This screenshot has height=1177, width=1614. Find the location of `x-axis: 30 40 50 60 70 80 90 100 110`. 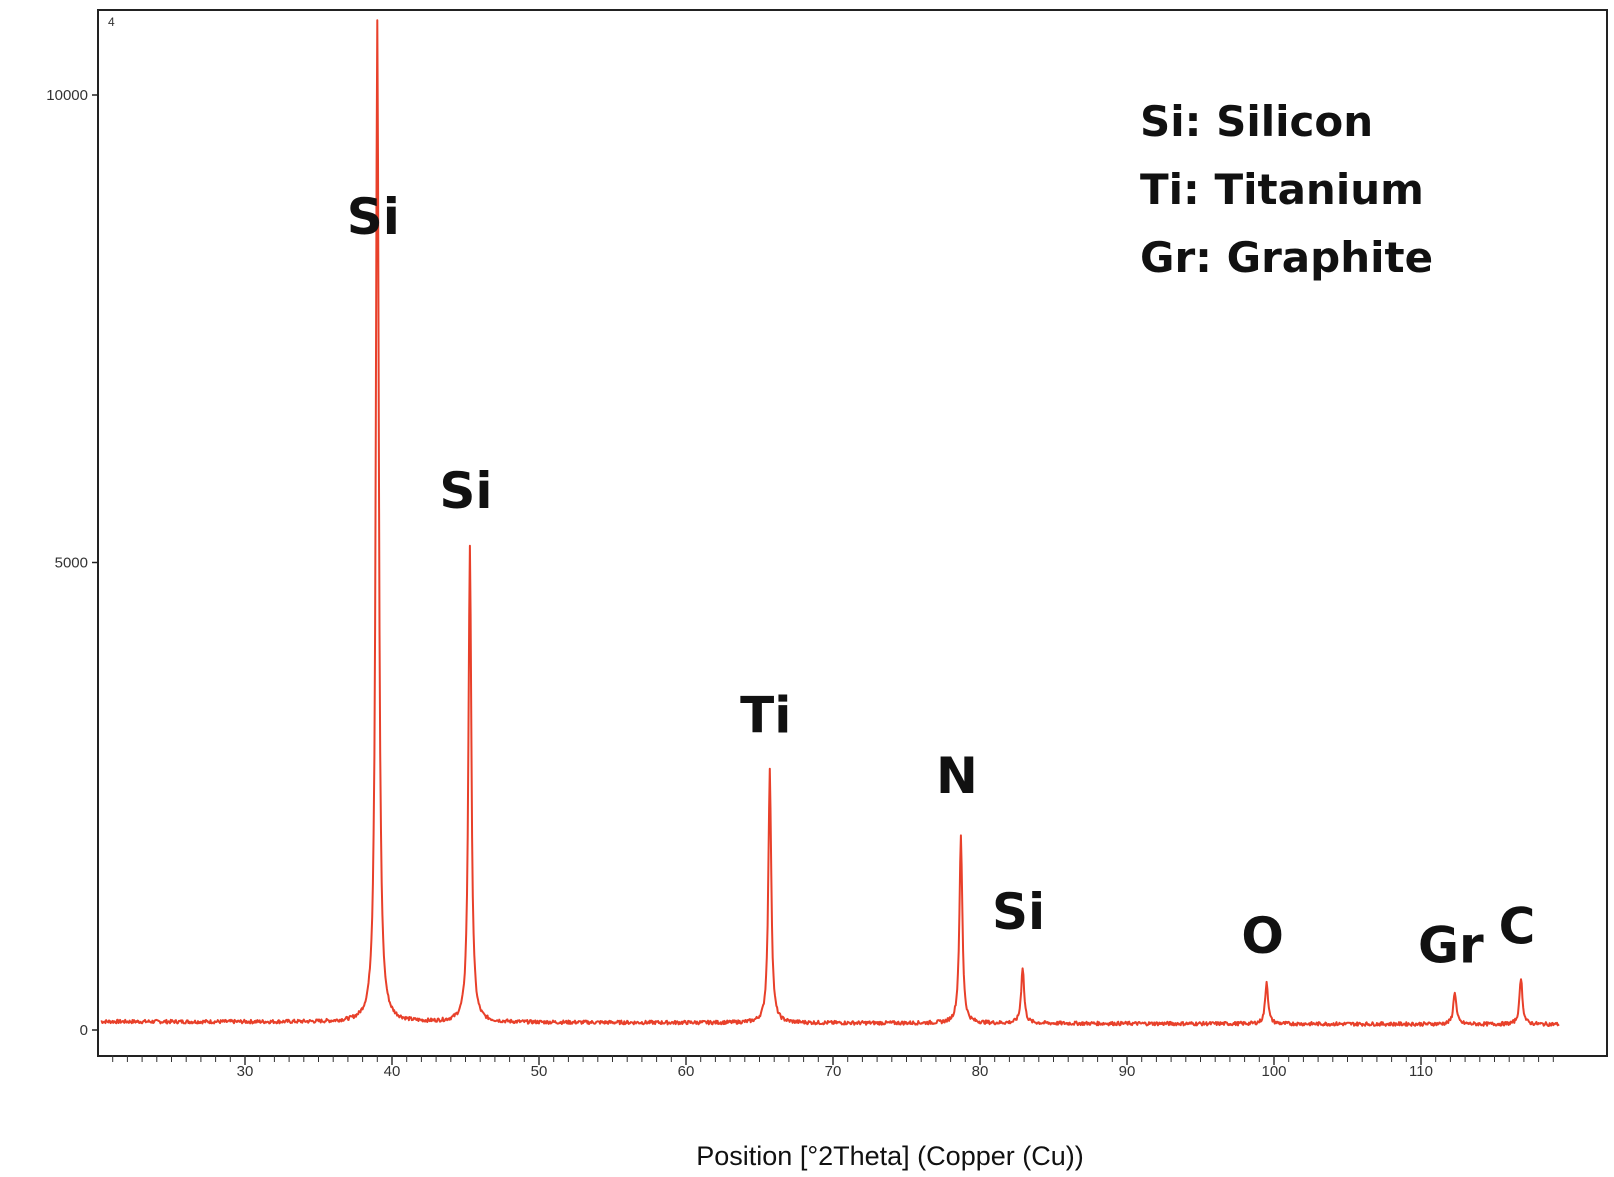

x-axis: 30 40 50 60 70 80 90 100 110 is located at coordinates (833, 1067).